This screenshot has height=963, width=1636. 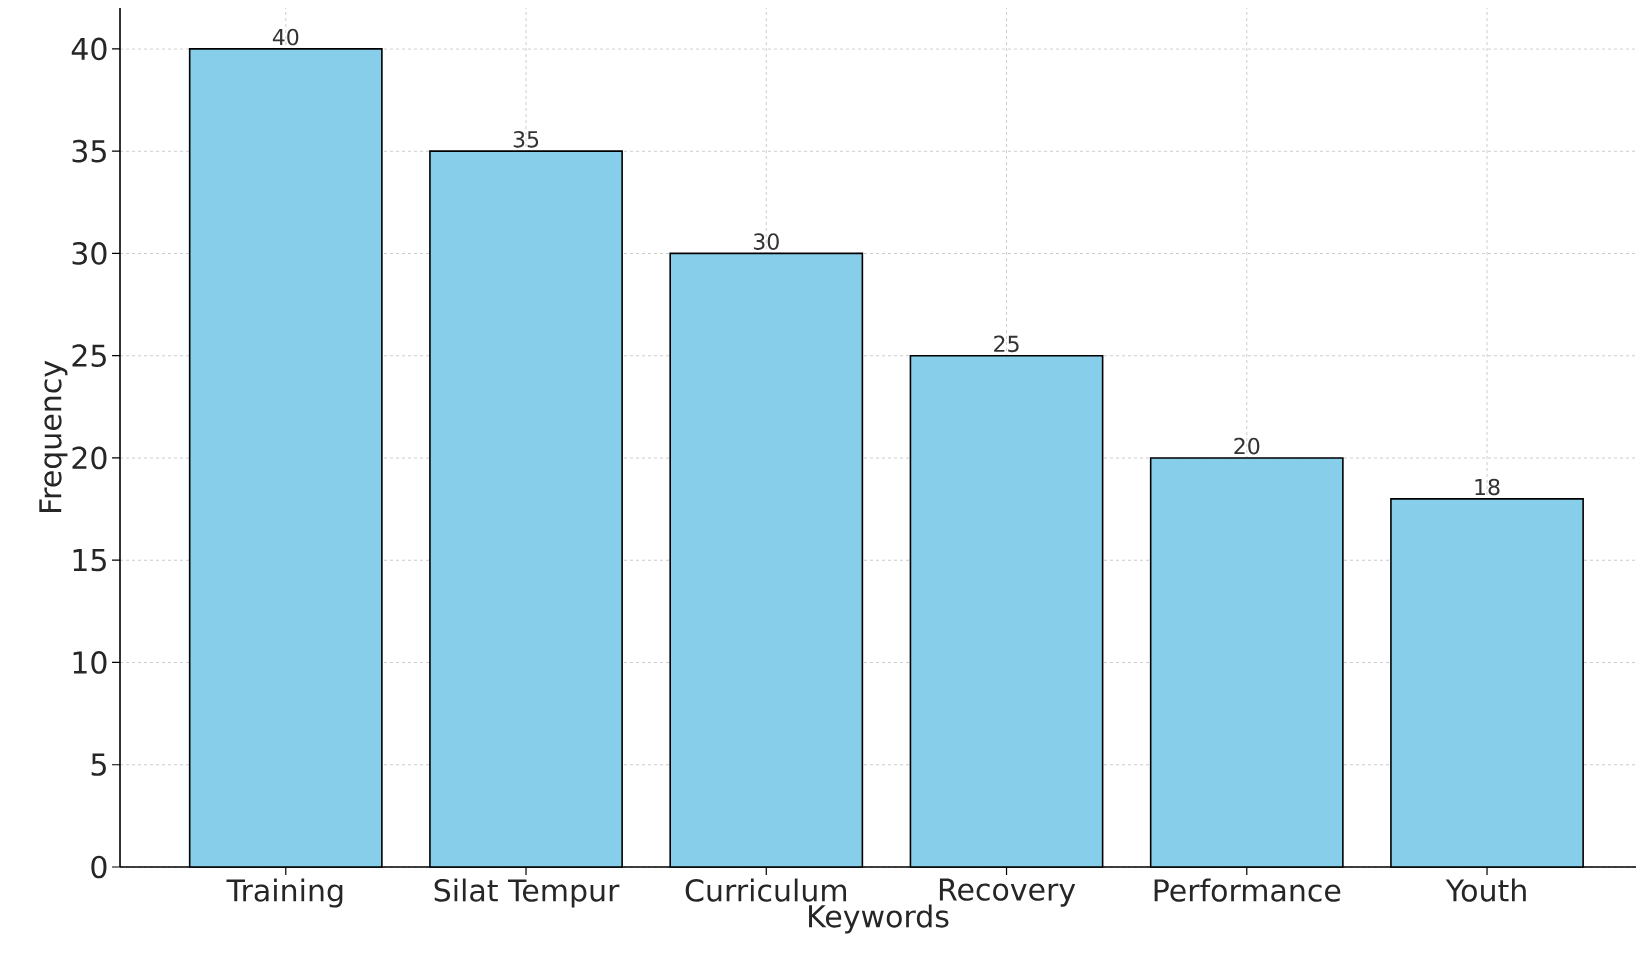 I want to click on y-axis-title: Frequency, so click(x=53, y=436).